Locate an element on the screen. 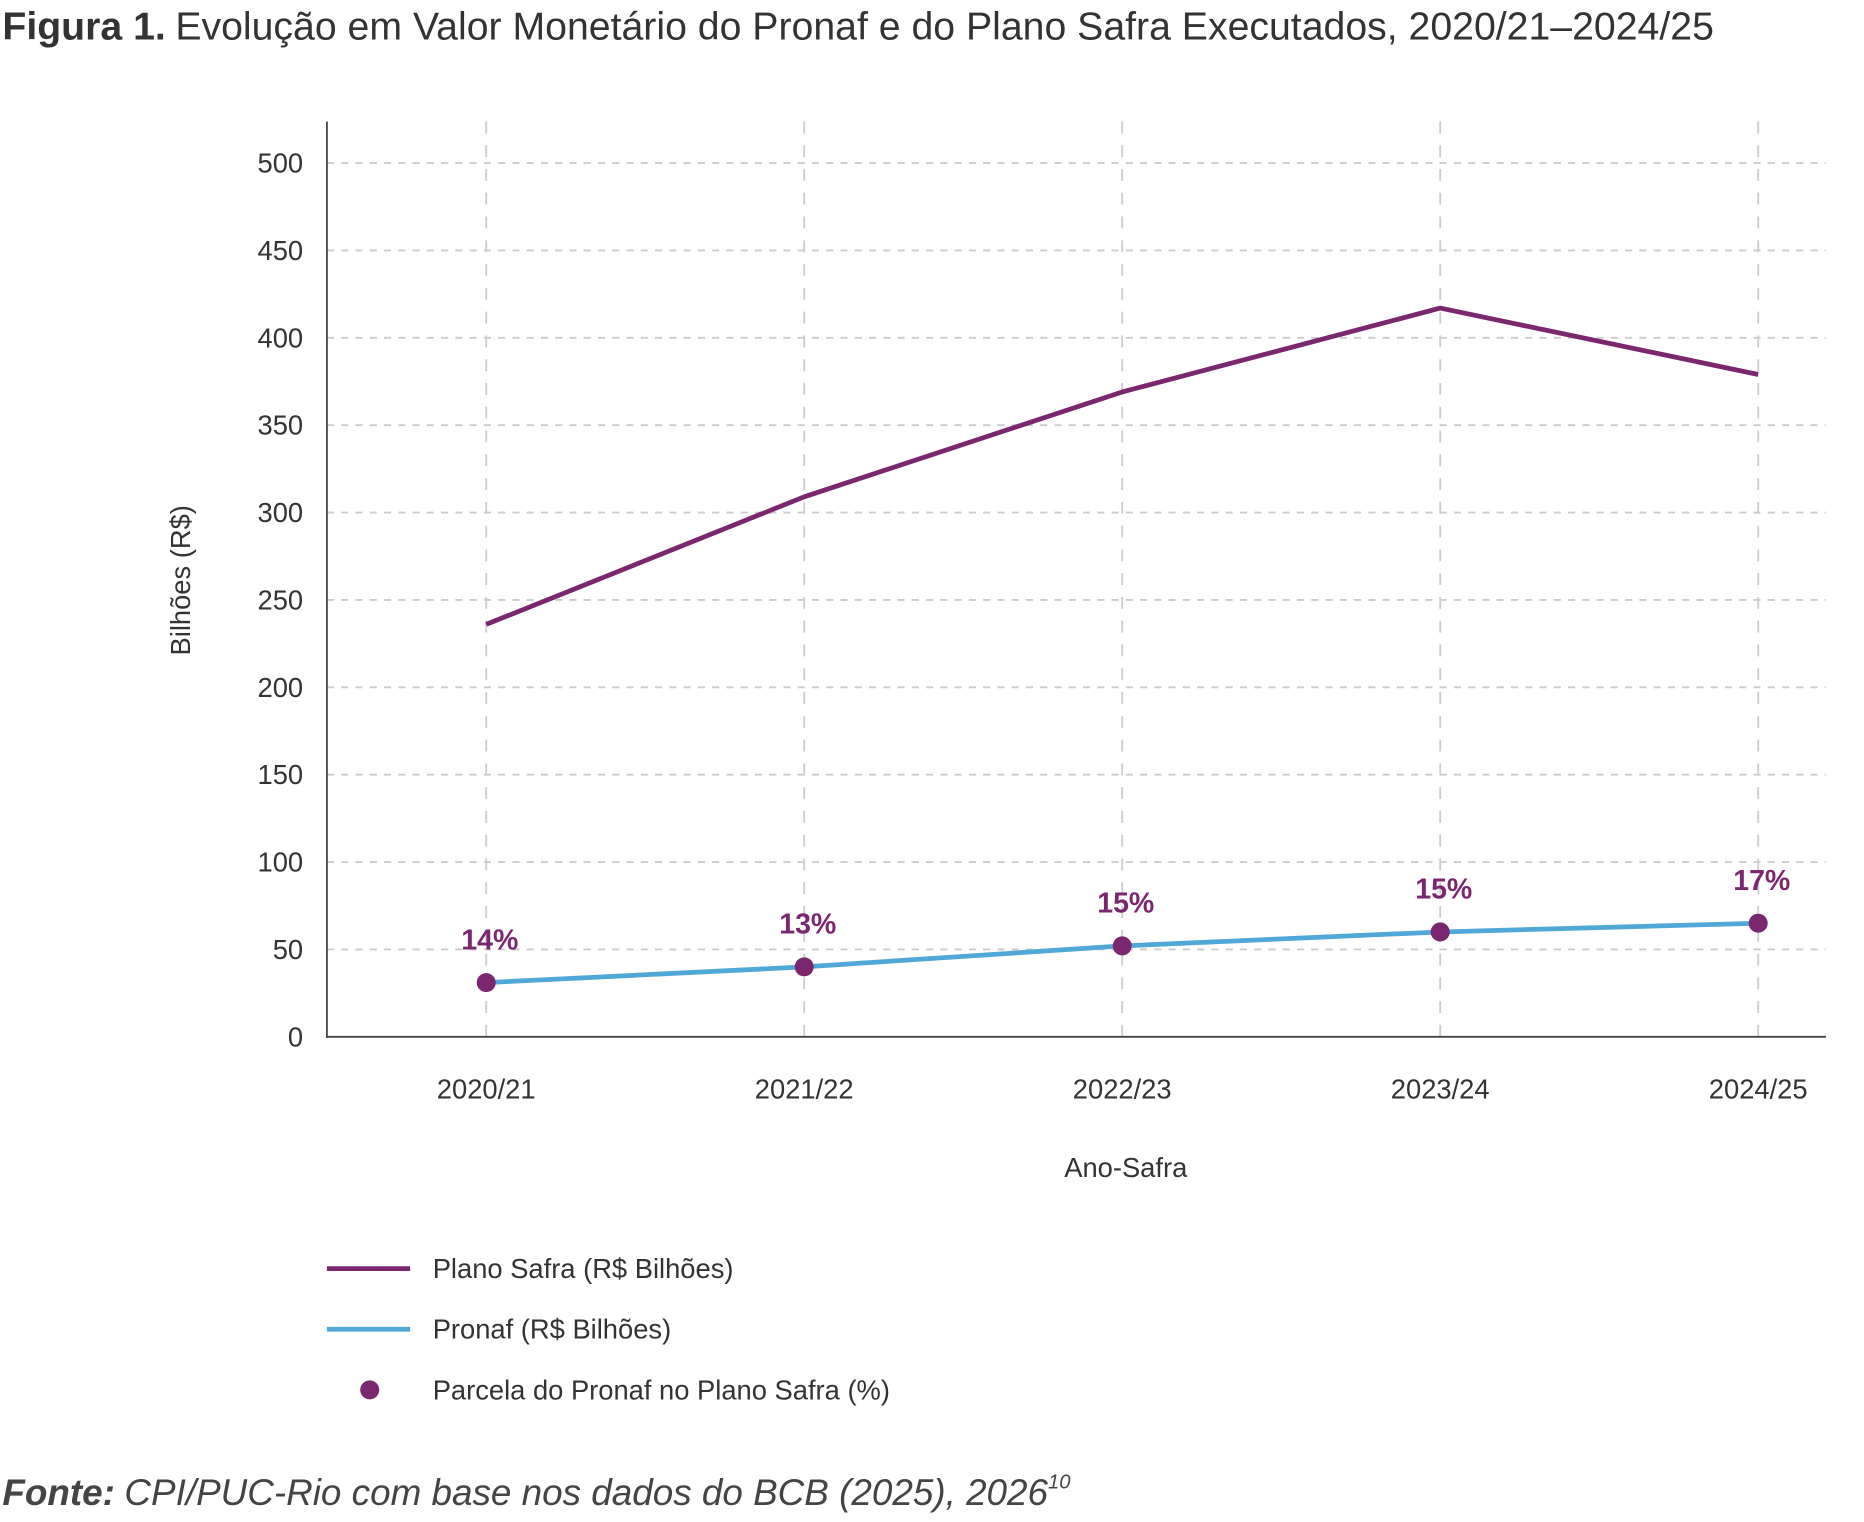 This screenshot has width=1864, height=1522. y-axis-label: Bilhões (R$) is located at coordinates (180, 580).